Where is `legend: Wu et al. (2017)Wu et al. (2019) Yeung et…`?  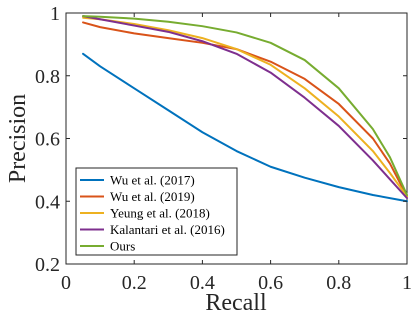
legend: Wu et al. (2017)Wu et al. (2019) Yeung et… is located at coordinates (156, 211).